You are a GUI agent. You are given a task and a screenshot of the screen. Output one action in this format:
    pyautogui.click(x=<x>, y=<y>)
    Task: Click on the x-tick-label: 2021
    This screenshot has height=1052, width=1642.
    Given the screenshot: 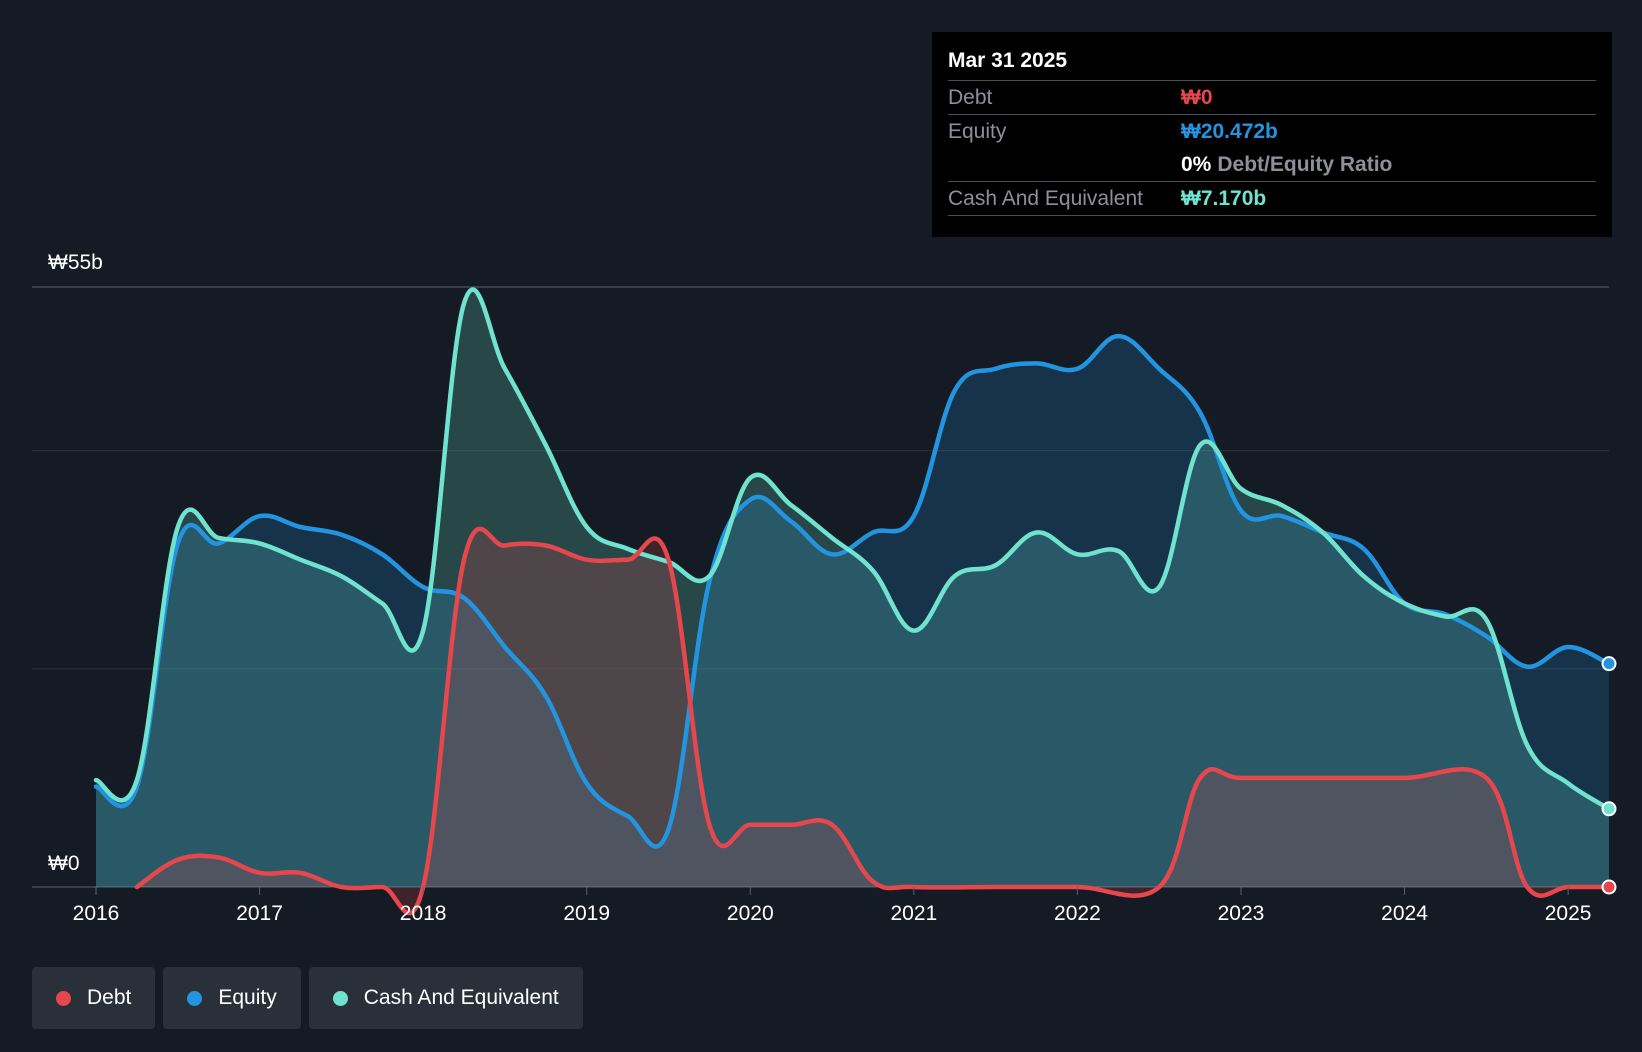 What is the action you would take?
    pyautogui.click(x=913, y=913)
    